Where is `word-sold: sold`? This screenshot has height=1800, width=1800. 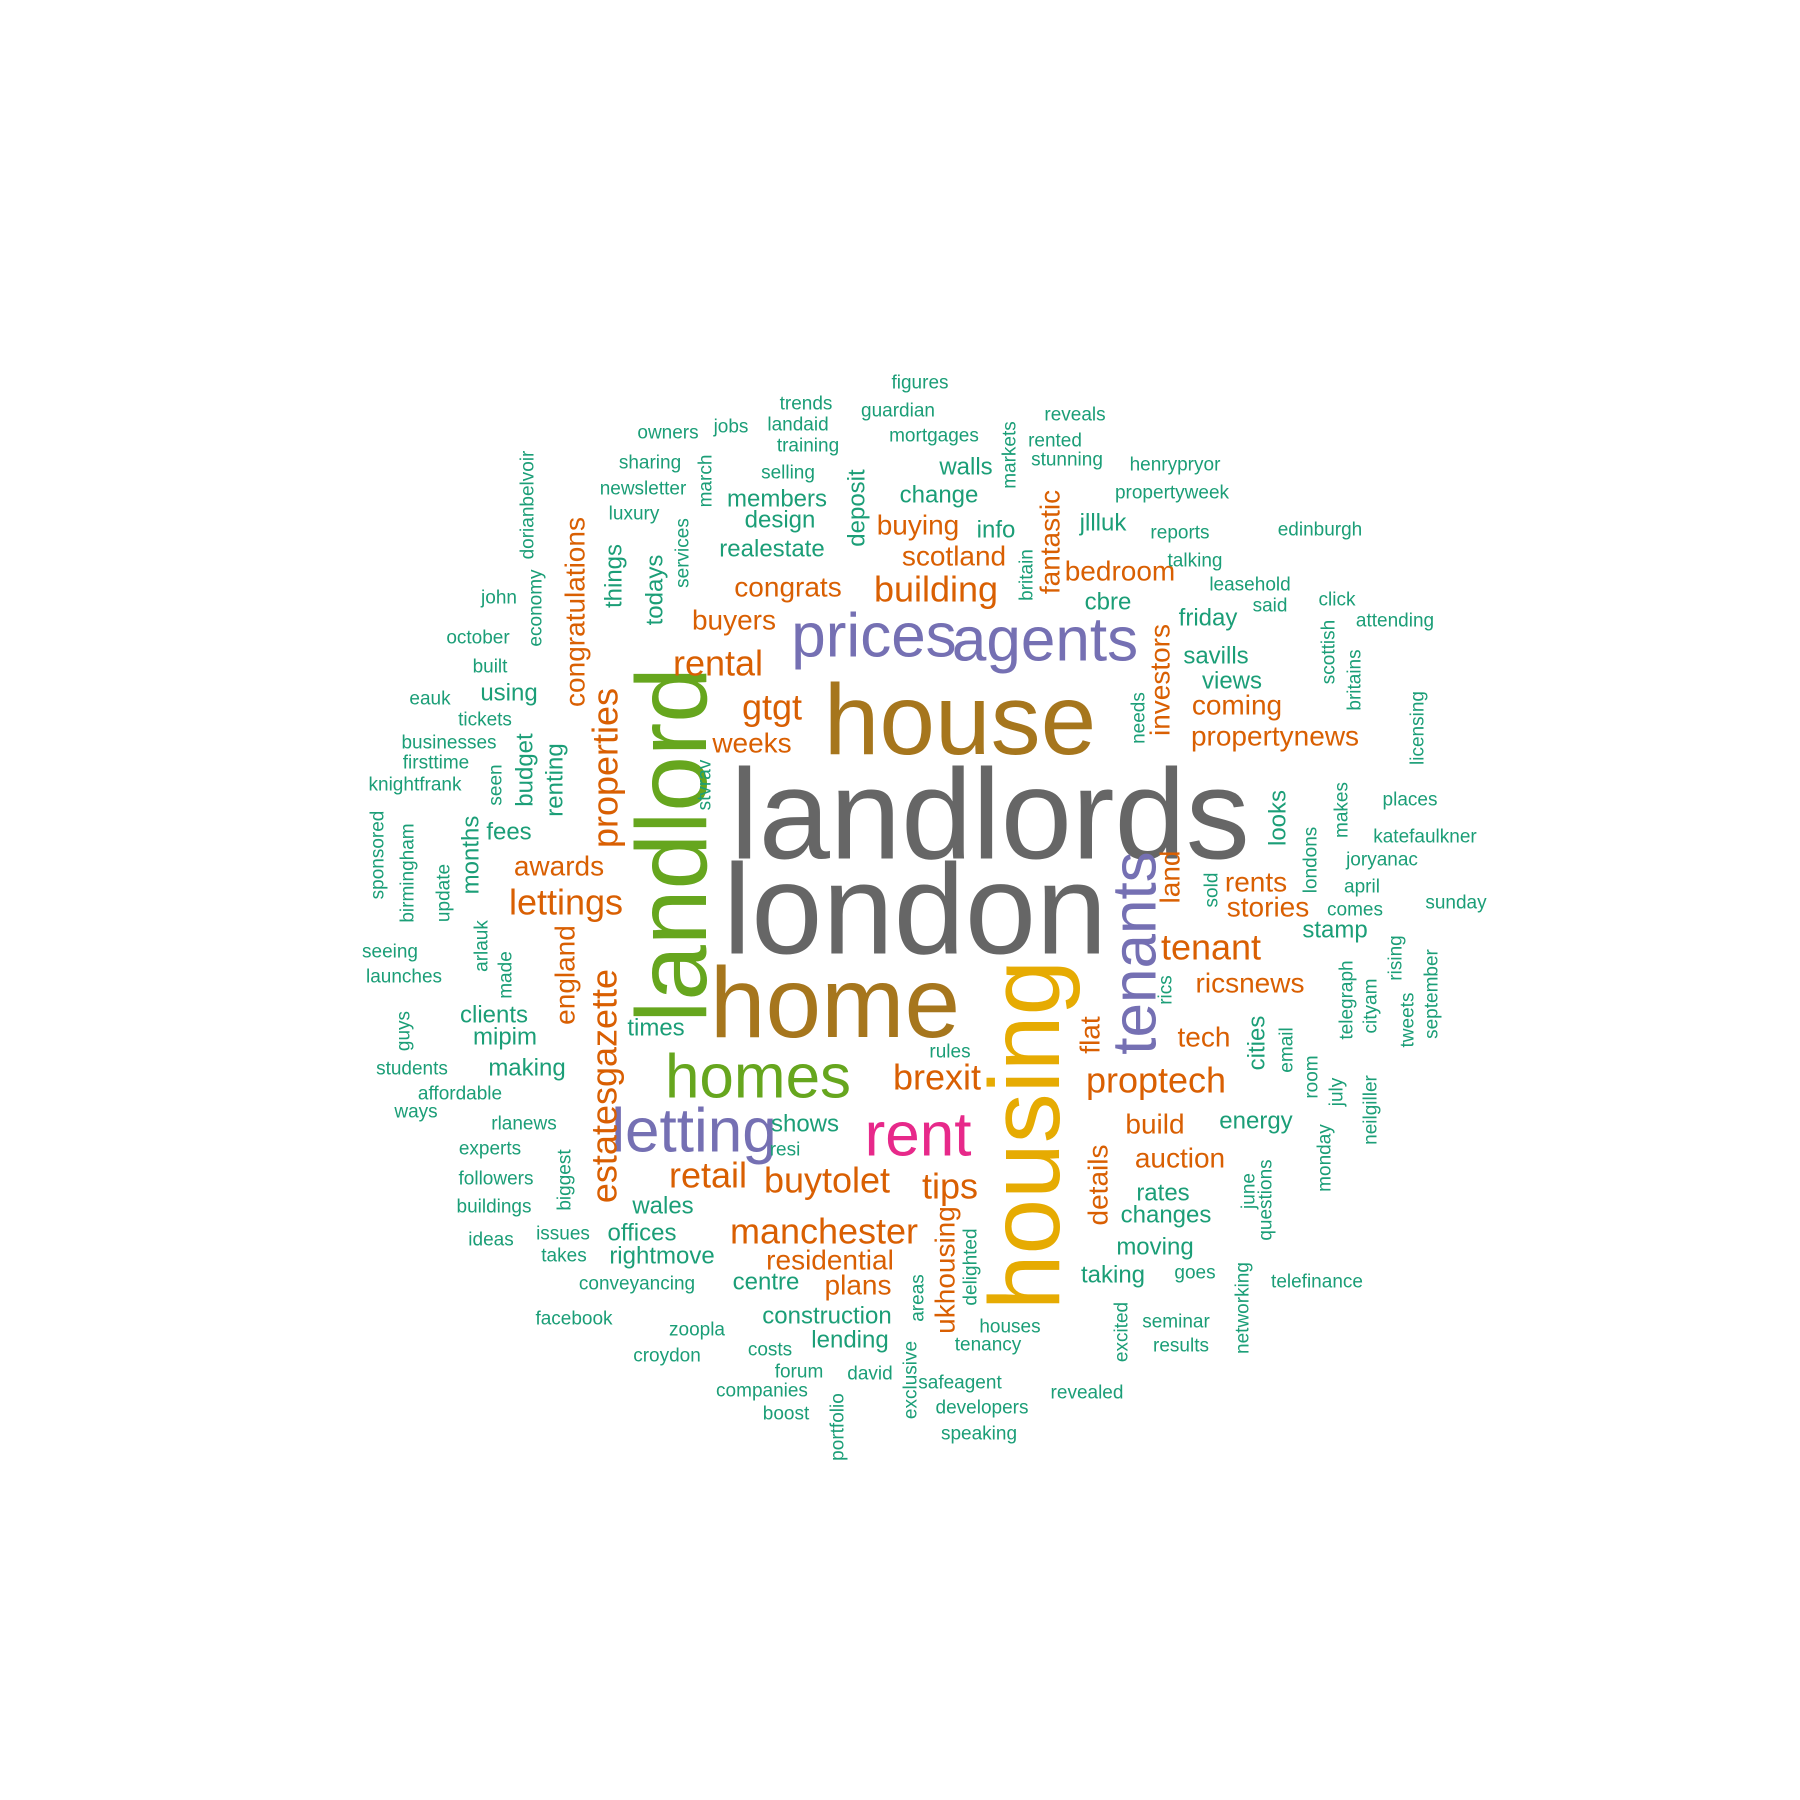
word-sold: sold is located at coordinates (1212, 890).